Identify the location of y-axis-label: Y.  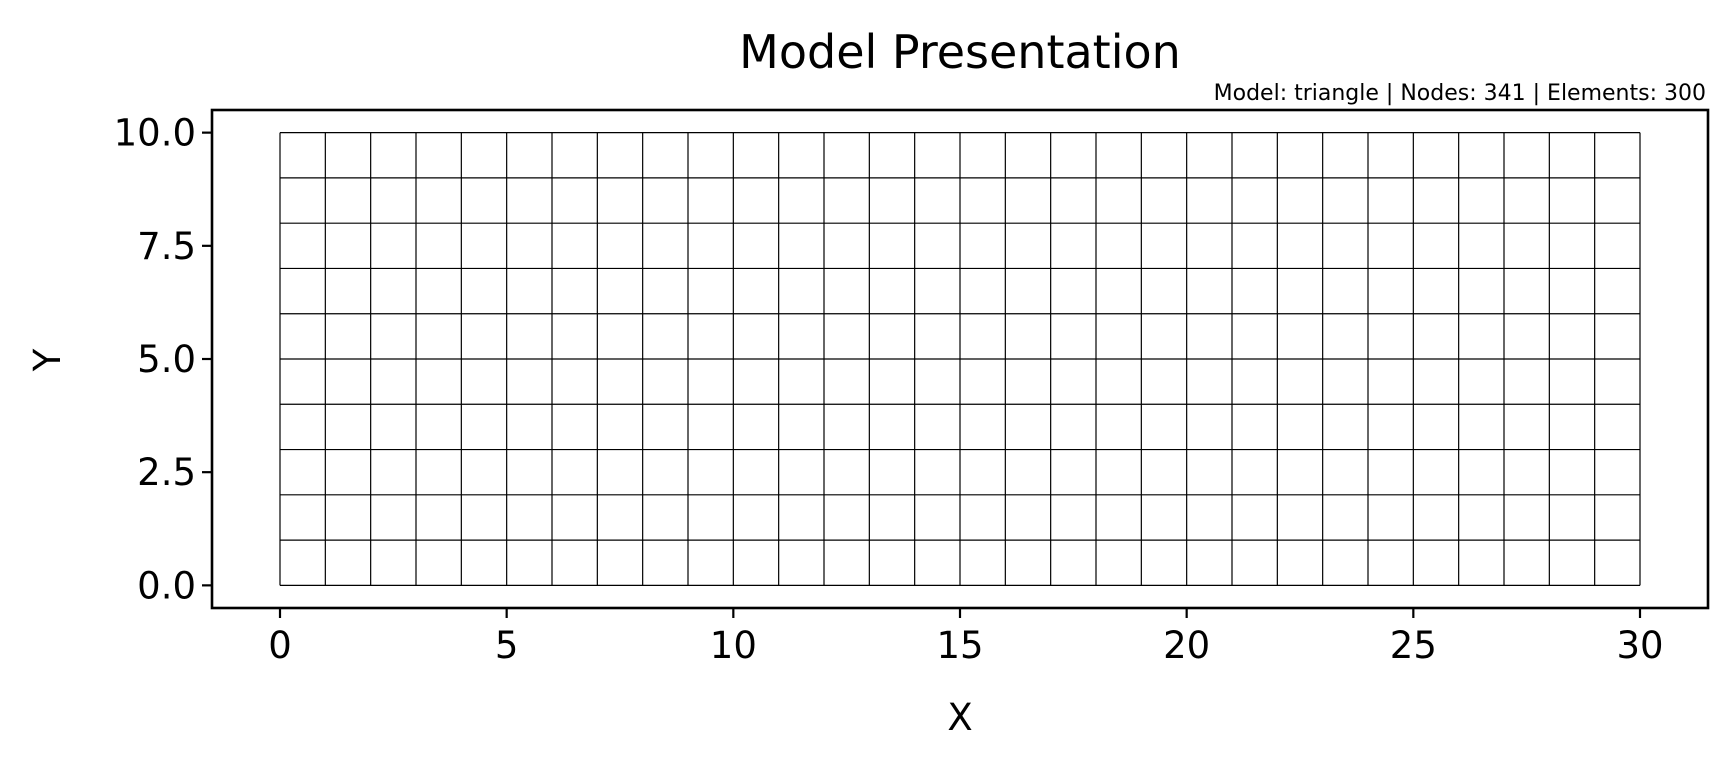
(47, 360).